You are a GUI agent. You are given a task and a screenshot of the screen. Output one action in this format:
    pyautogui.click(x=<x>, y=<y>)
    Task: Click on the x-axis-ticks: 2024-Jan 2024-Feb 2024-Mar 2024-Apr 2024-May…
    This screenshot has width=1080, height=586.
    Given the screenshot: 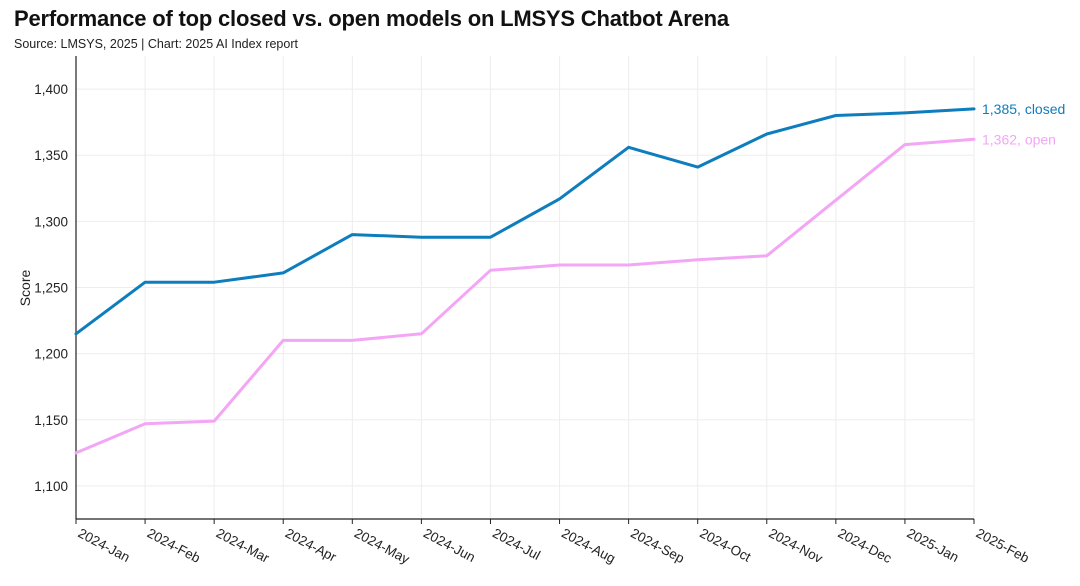 What is the action you would take?
    pyautogui.click(x=554, y=546)
    